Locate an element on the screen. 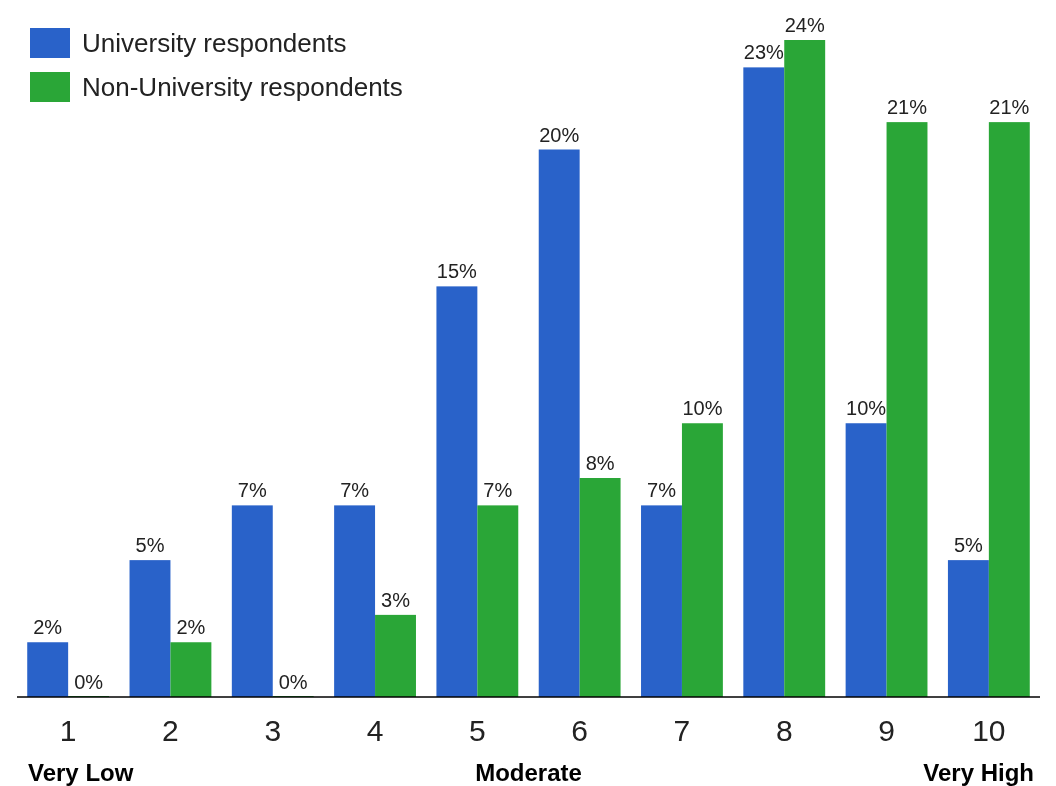 The height and width of the screenshot is (786, 1056). text: Very Low is located at coordinates (81, 772).